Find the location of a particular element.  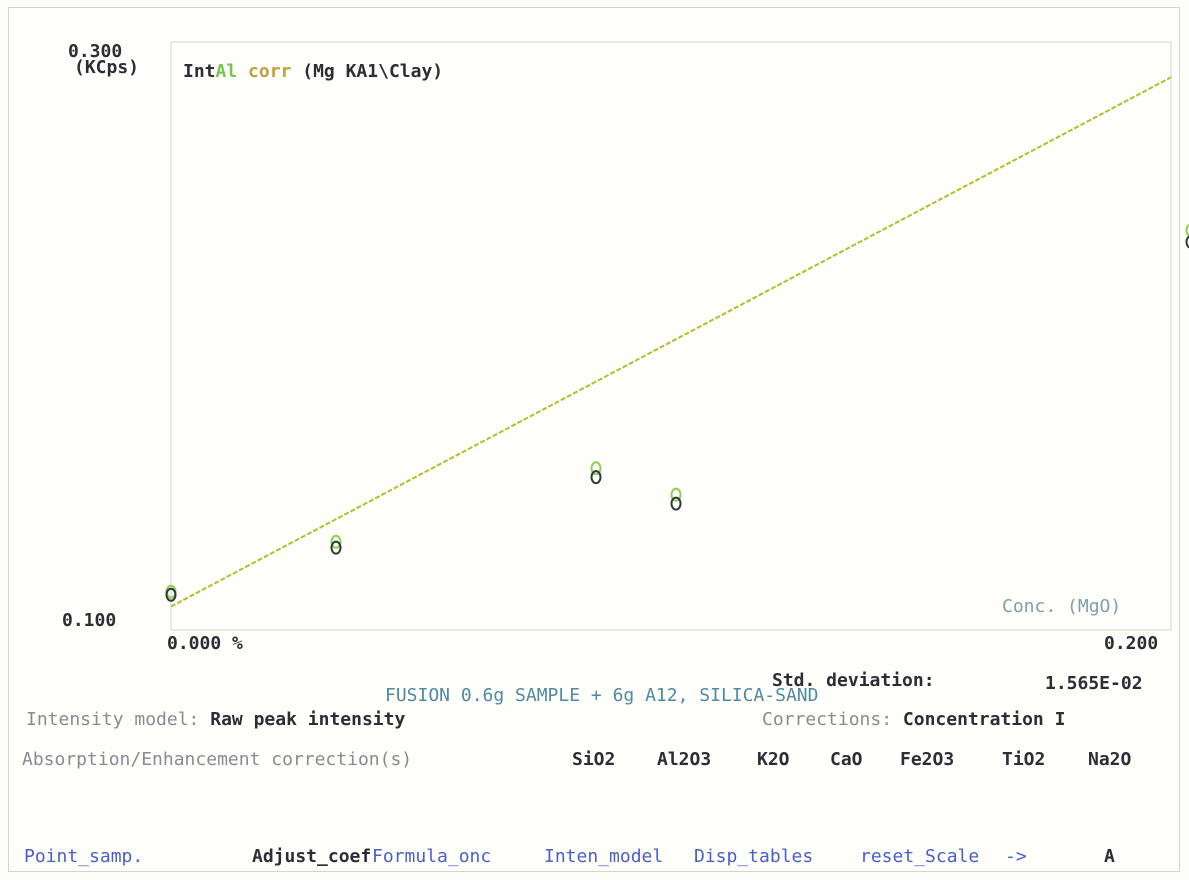

menu-inten-model: Inten_model is located at coordinates (604, 856).